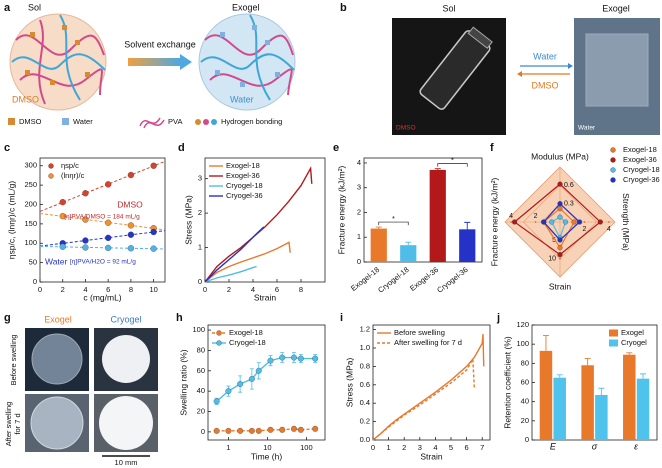  I want to click on legend-label: Cryogel-36, so click(244, 195).